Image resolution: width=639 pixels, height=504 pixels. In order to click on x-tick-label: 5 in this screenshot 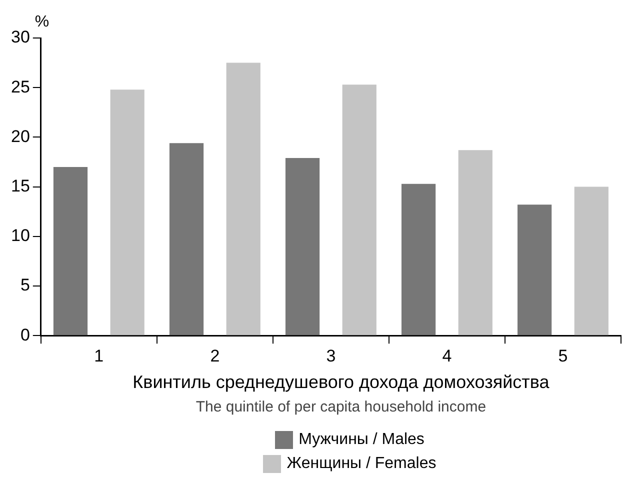, I will do `click(563, 356)`.